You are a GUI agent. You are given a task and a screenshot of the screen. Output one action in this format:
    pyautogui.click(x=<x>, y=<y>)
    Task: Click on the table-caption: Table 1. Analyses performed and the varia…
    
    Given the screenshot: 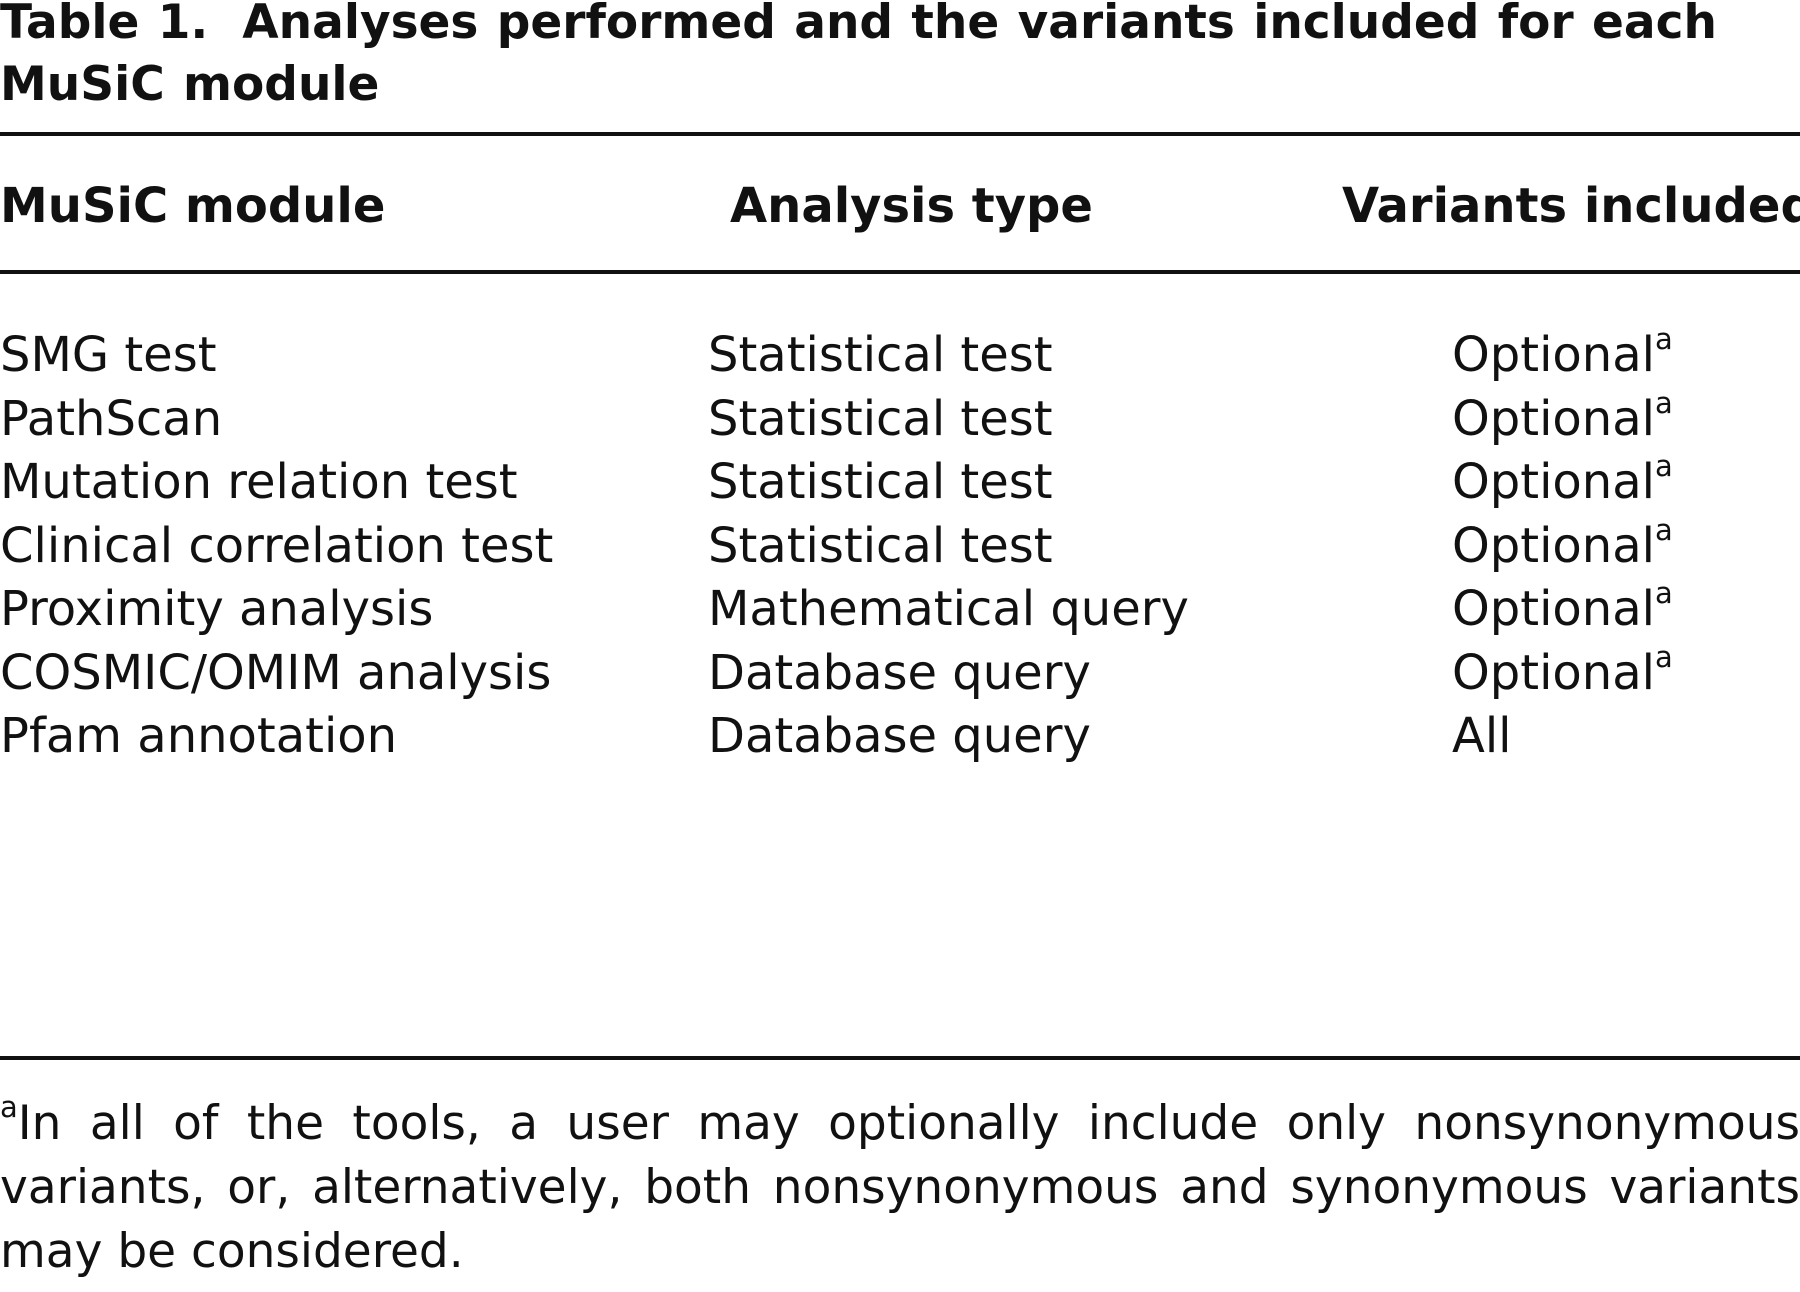 What is the action you would take?
    pyautogui.click(x=900, y=58)
    